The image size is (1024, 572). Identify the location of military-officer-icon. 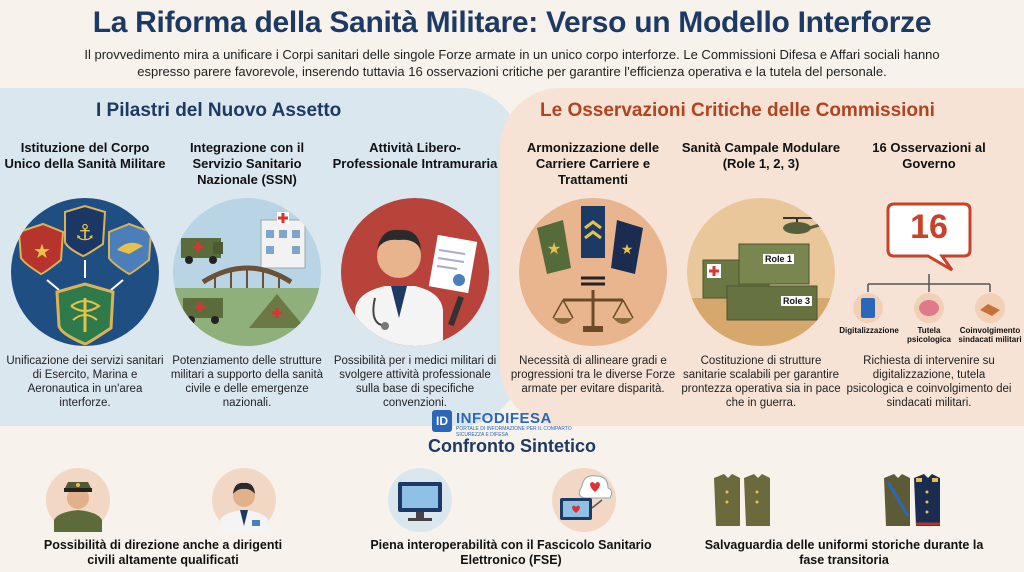
(78, 500).